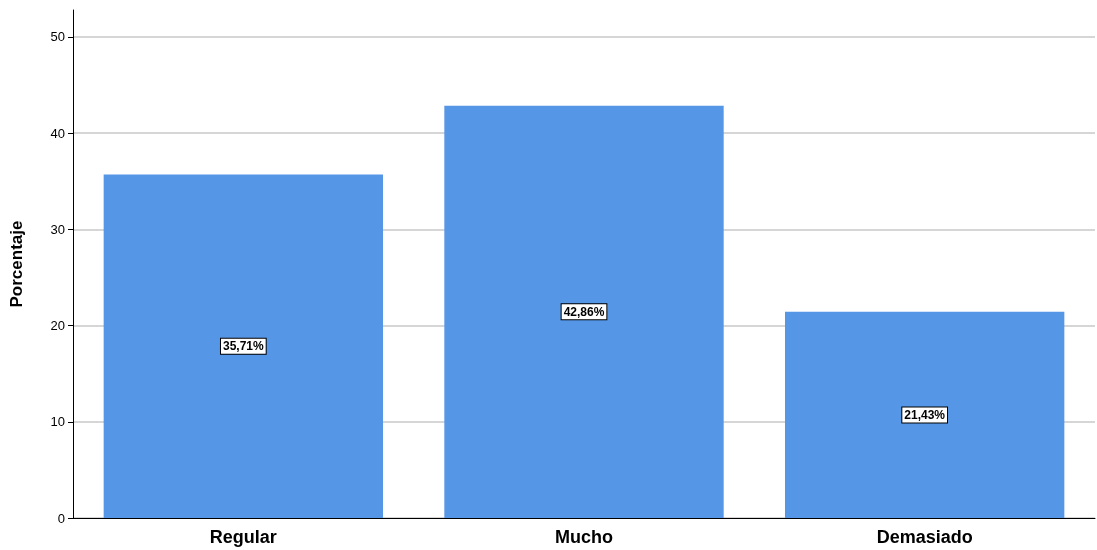  I want to click on x-tick-label: Regular, so click(243, 537).